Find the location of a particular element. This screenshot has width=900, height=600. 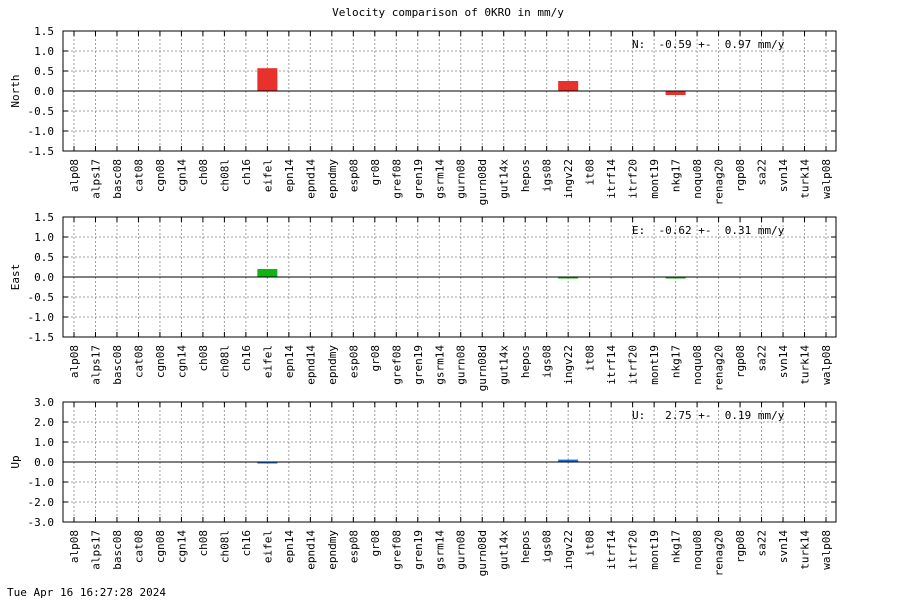

x-tick-label: cgn14 is located at coordinates (181, 175).